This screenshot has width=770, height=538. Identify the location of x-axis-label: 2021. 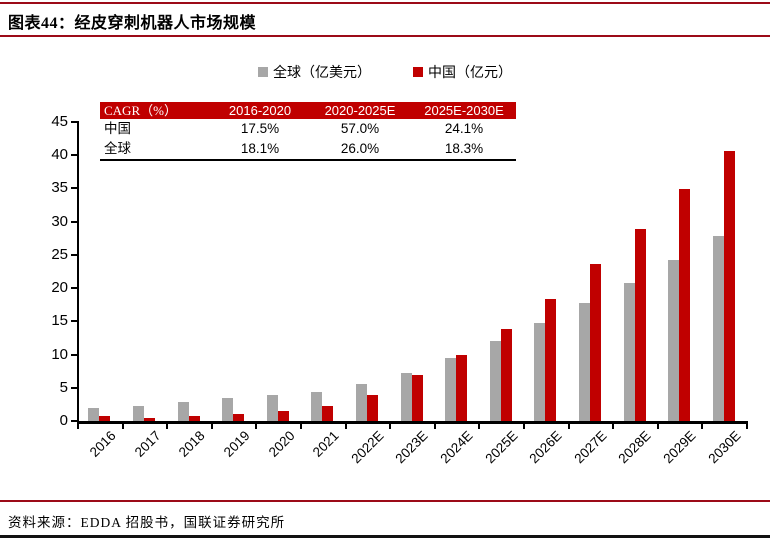
(326, 444).